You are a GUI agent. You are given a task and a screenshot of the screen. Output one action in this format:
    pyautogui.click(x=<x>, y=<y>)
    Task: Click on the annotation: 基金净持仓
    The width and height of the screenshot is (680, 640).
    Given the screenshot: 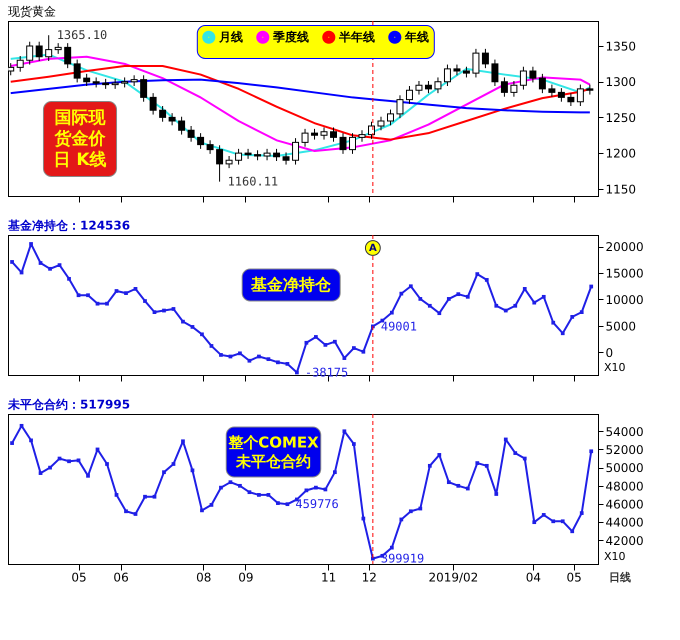 What is the action you would take?
    pyautogui.click(x=291, y=284)
    